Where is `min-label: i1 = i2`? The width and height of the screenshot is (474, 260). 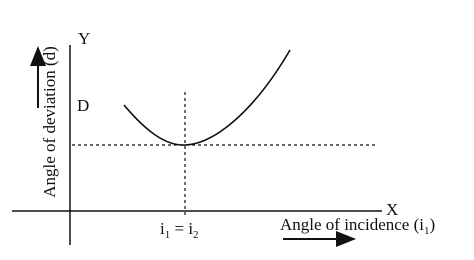 min-label: i1 = i2 is located at coordinates (179, 230).